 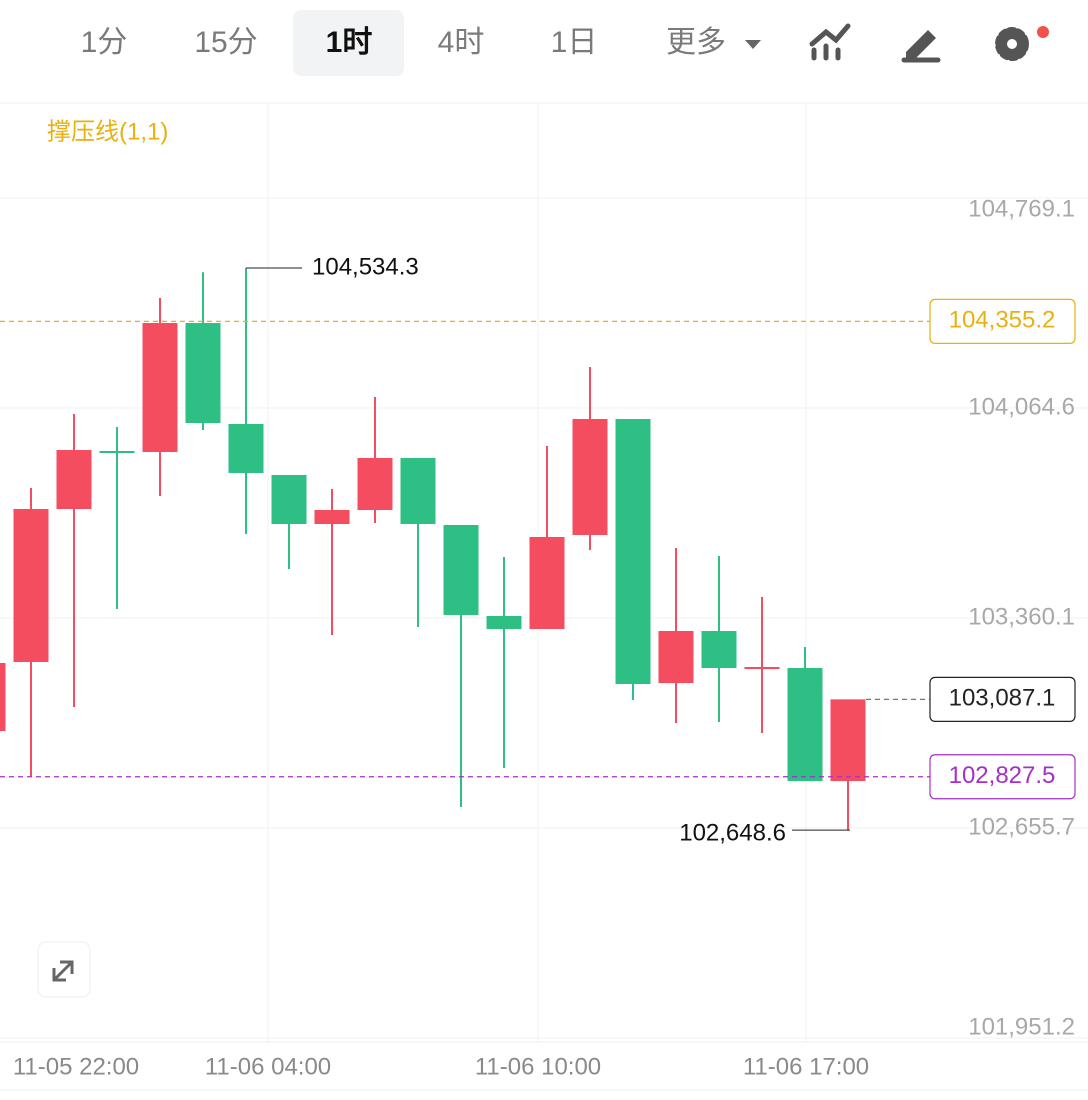 What do you see at coordinates (104, 42) in the screenshot?
I see `timeframe-tab: 1分` at bounding box center [104, 42].